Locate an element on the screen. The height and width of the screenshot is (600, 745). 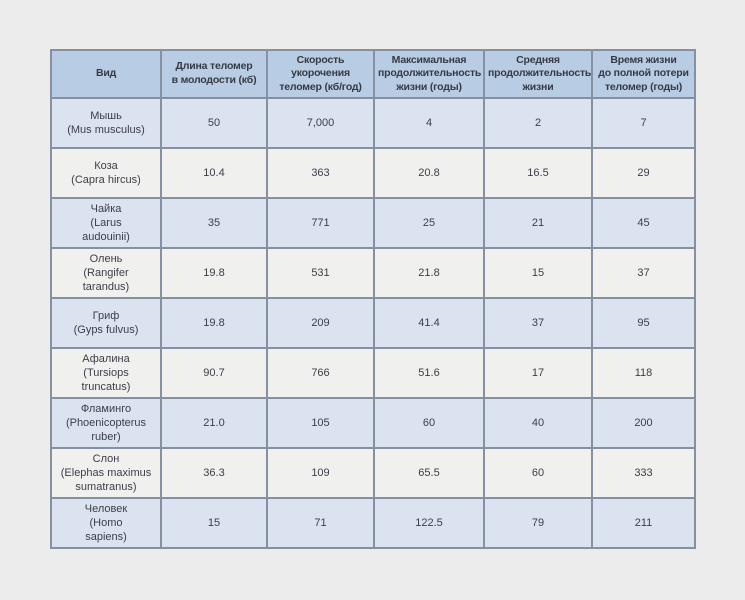
value-cell: 35 is located at coordinates (214, 223).